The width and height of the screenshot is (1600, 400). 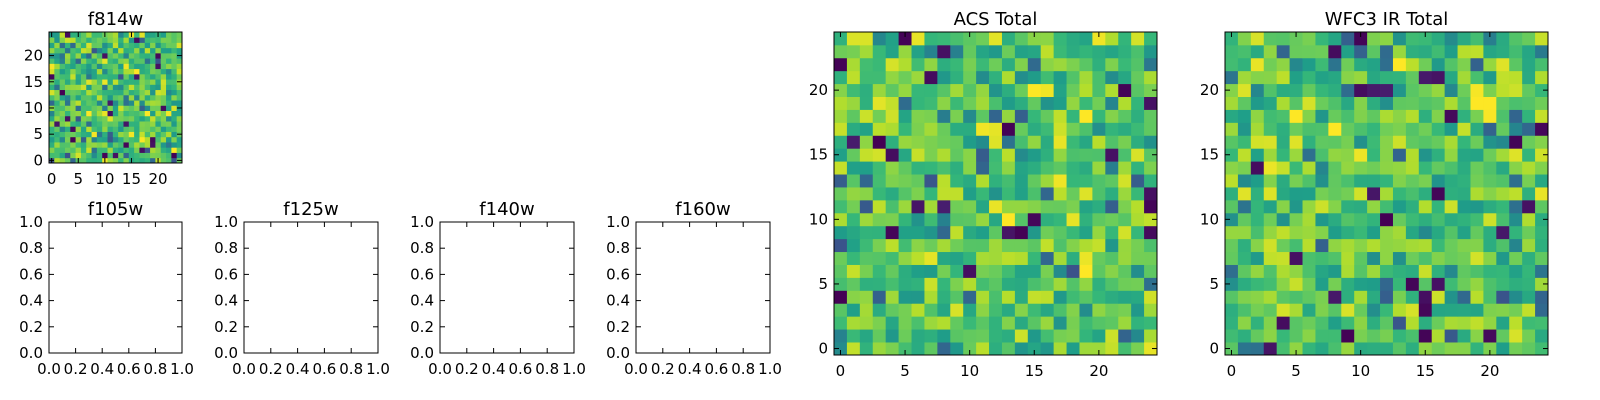 I want to click on x-tick-label: 0.4, so click(x=298, y=369).